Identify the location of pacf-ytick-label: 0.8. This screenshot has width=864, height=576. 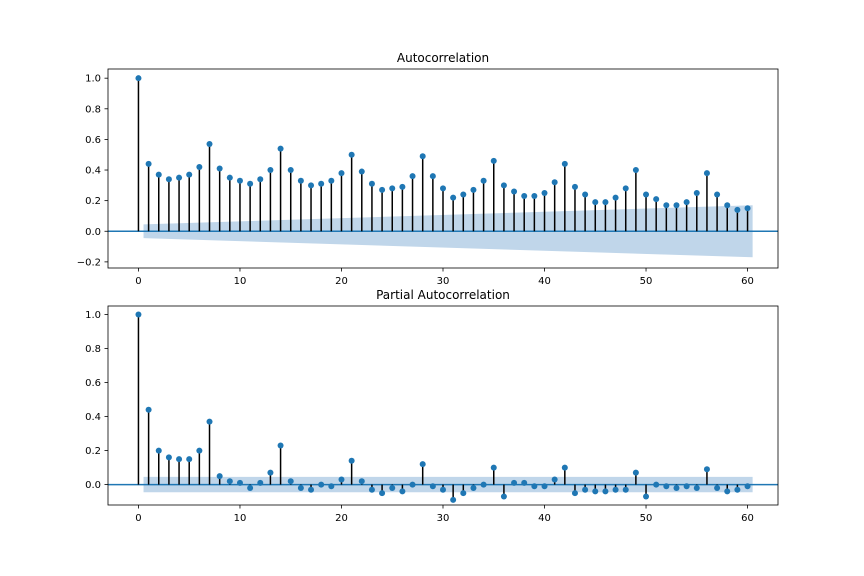
(93, 349).